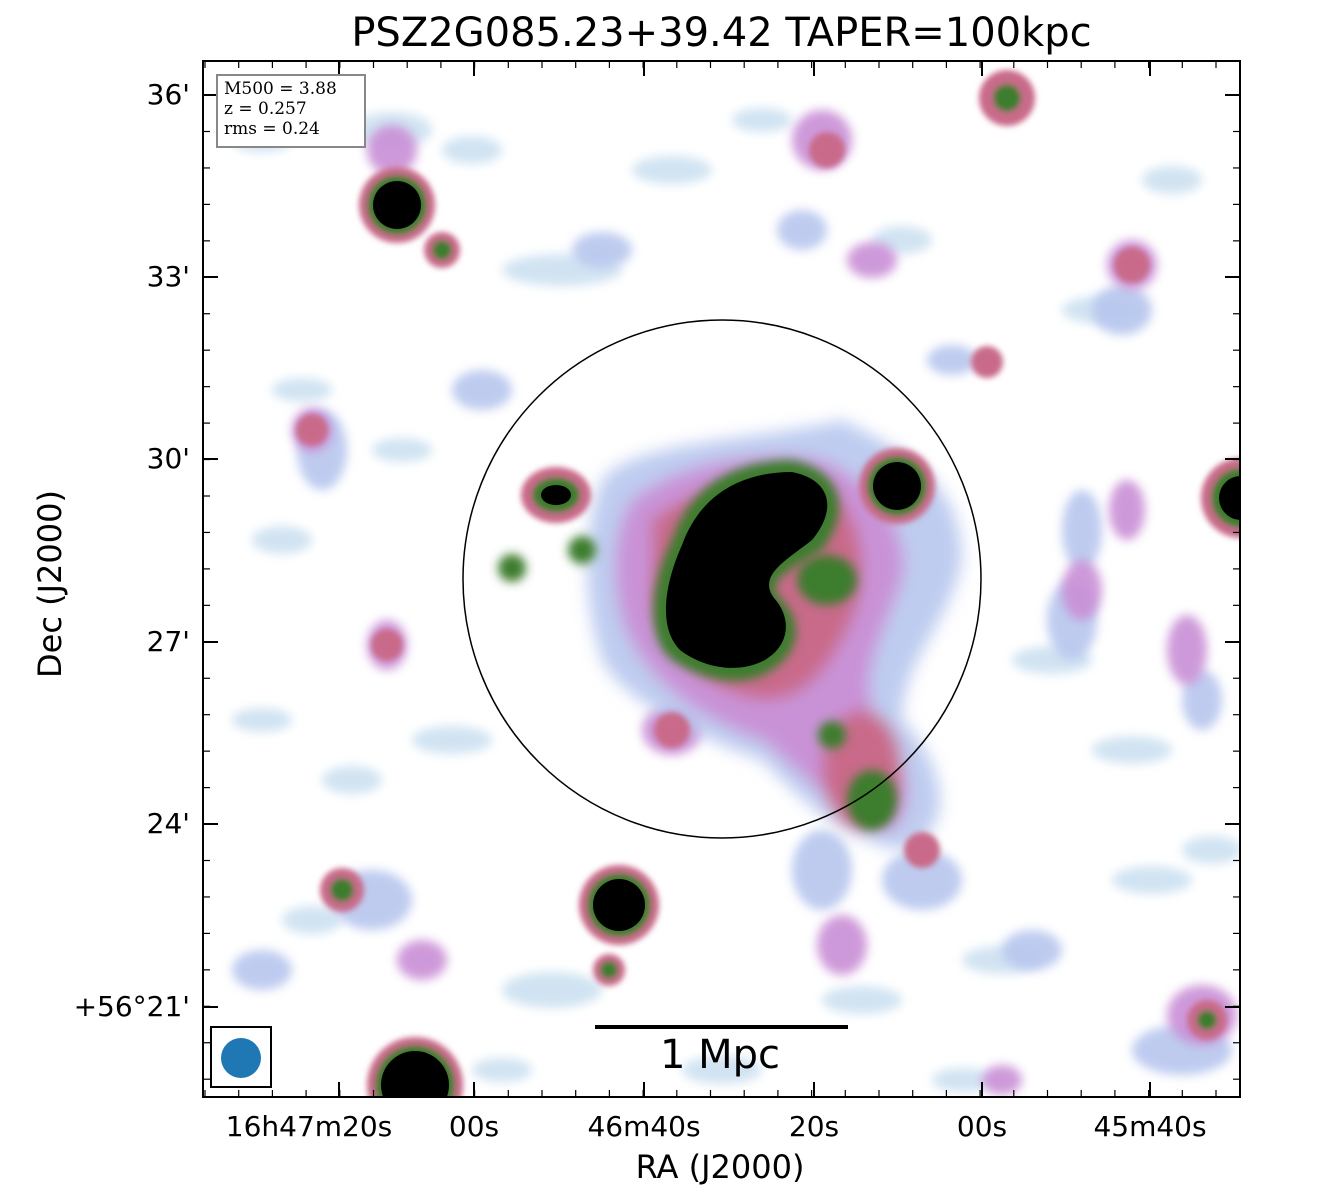 This screenshot has height=1200, width=1321. I want to click on y-tick-label: 27', so click(168, 641).